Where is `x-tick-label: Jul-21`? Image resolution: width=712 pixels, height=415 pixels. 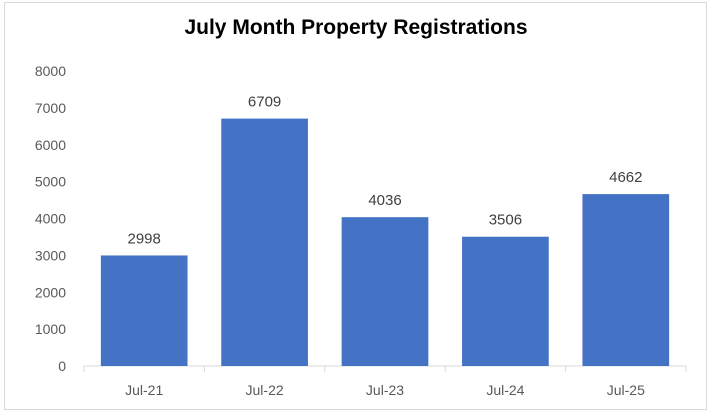
x-tick-label: Jul-21 is located at coordinates (144, 390).